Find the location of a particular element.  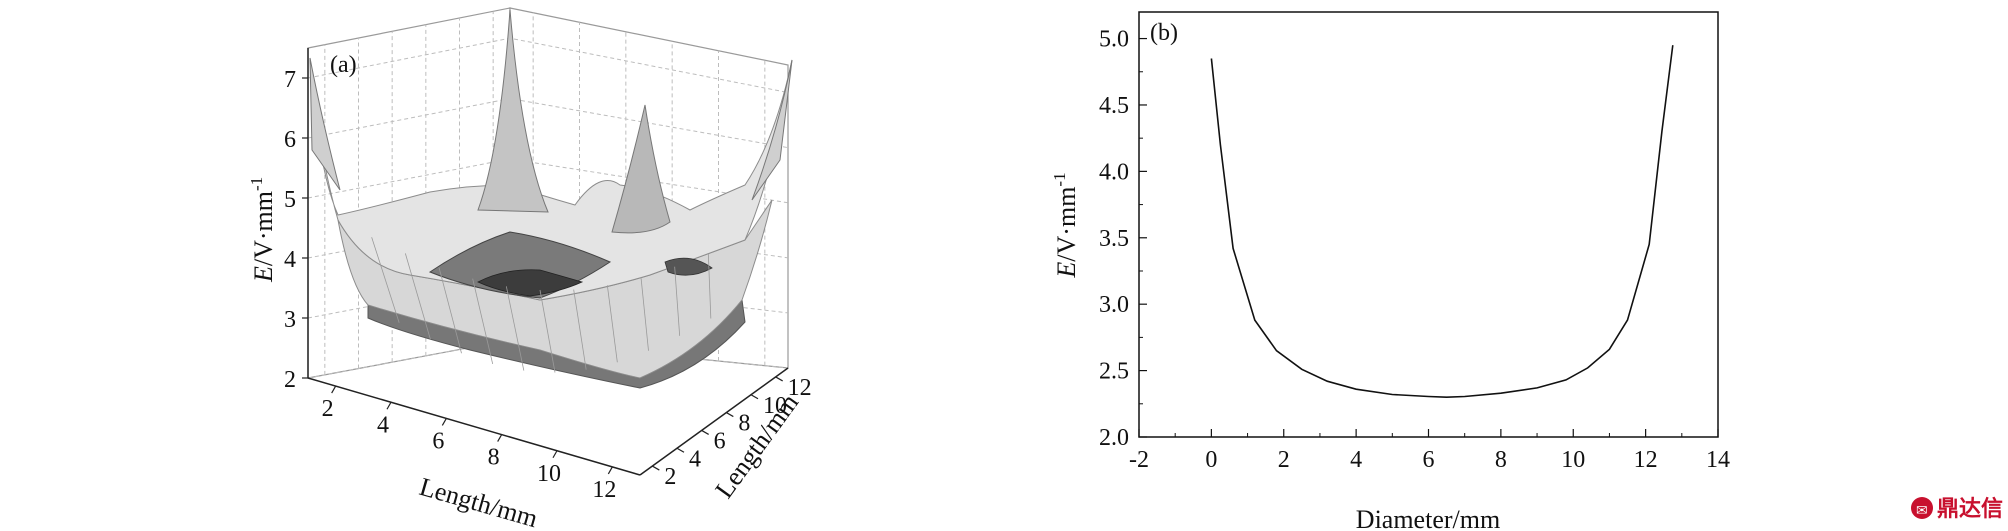

surface-z-axis-title-sup: -1 is located at coordinates (256, 184).